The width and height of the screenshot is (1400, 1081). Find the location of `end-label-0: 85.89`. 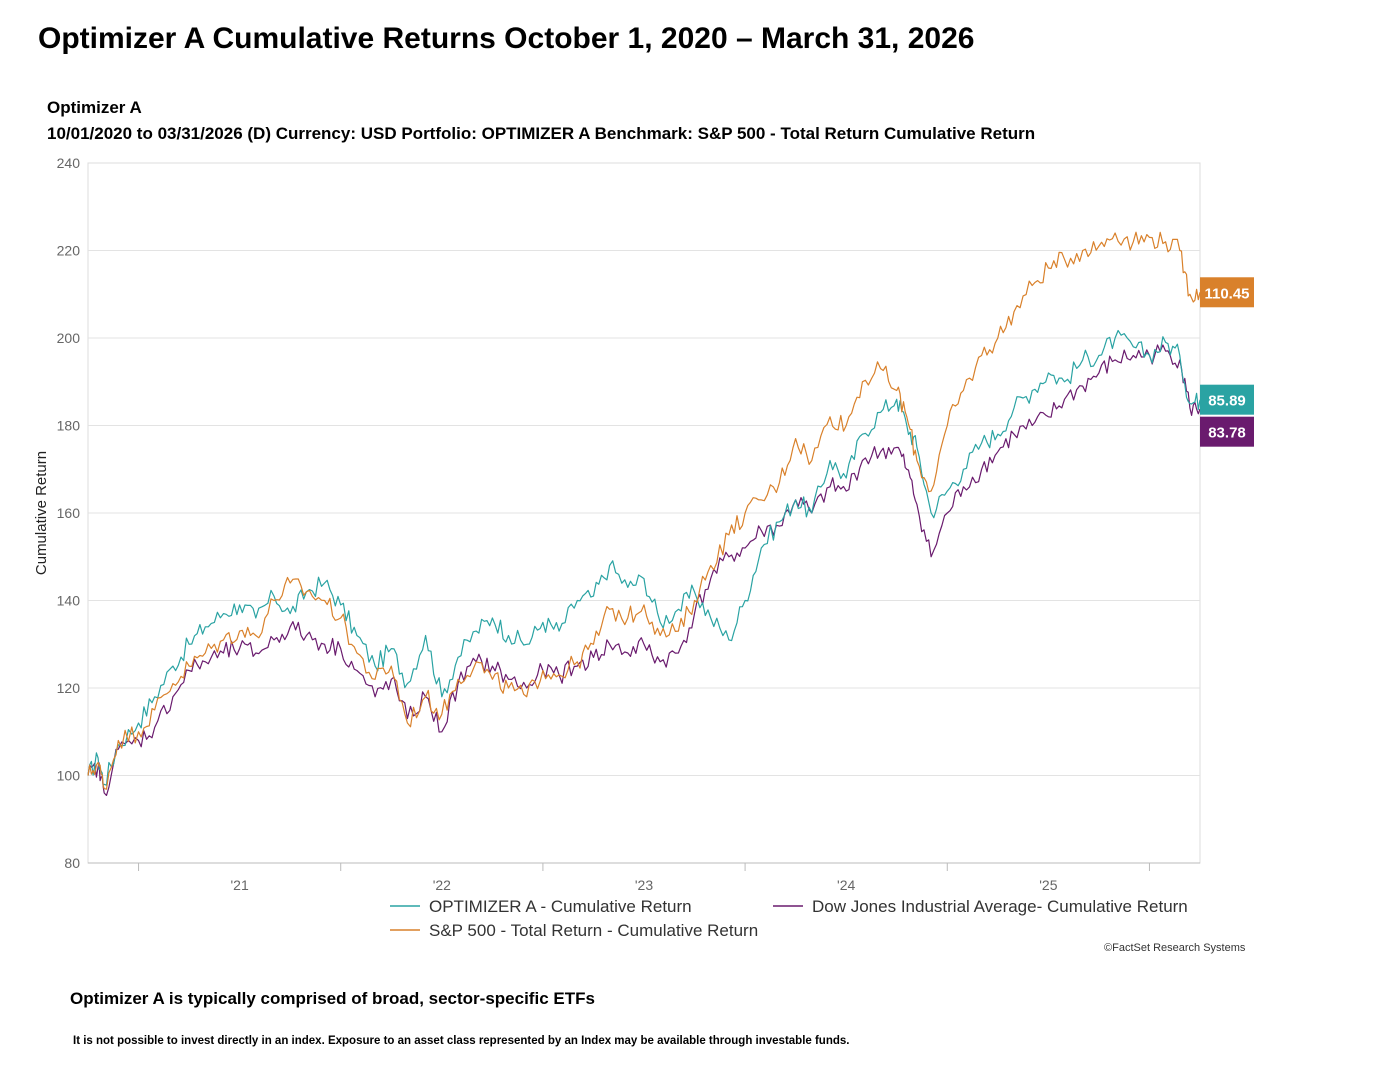

end-label-0: 85.89 is located at coordinates (1227, 399).